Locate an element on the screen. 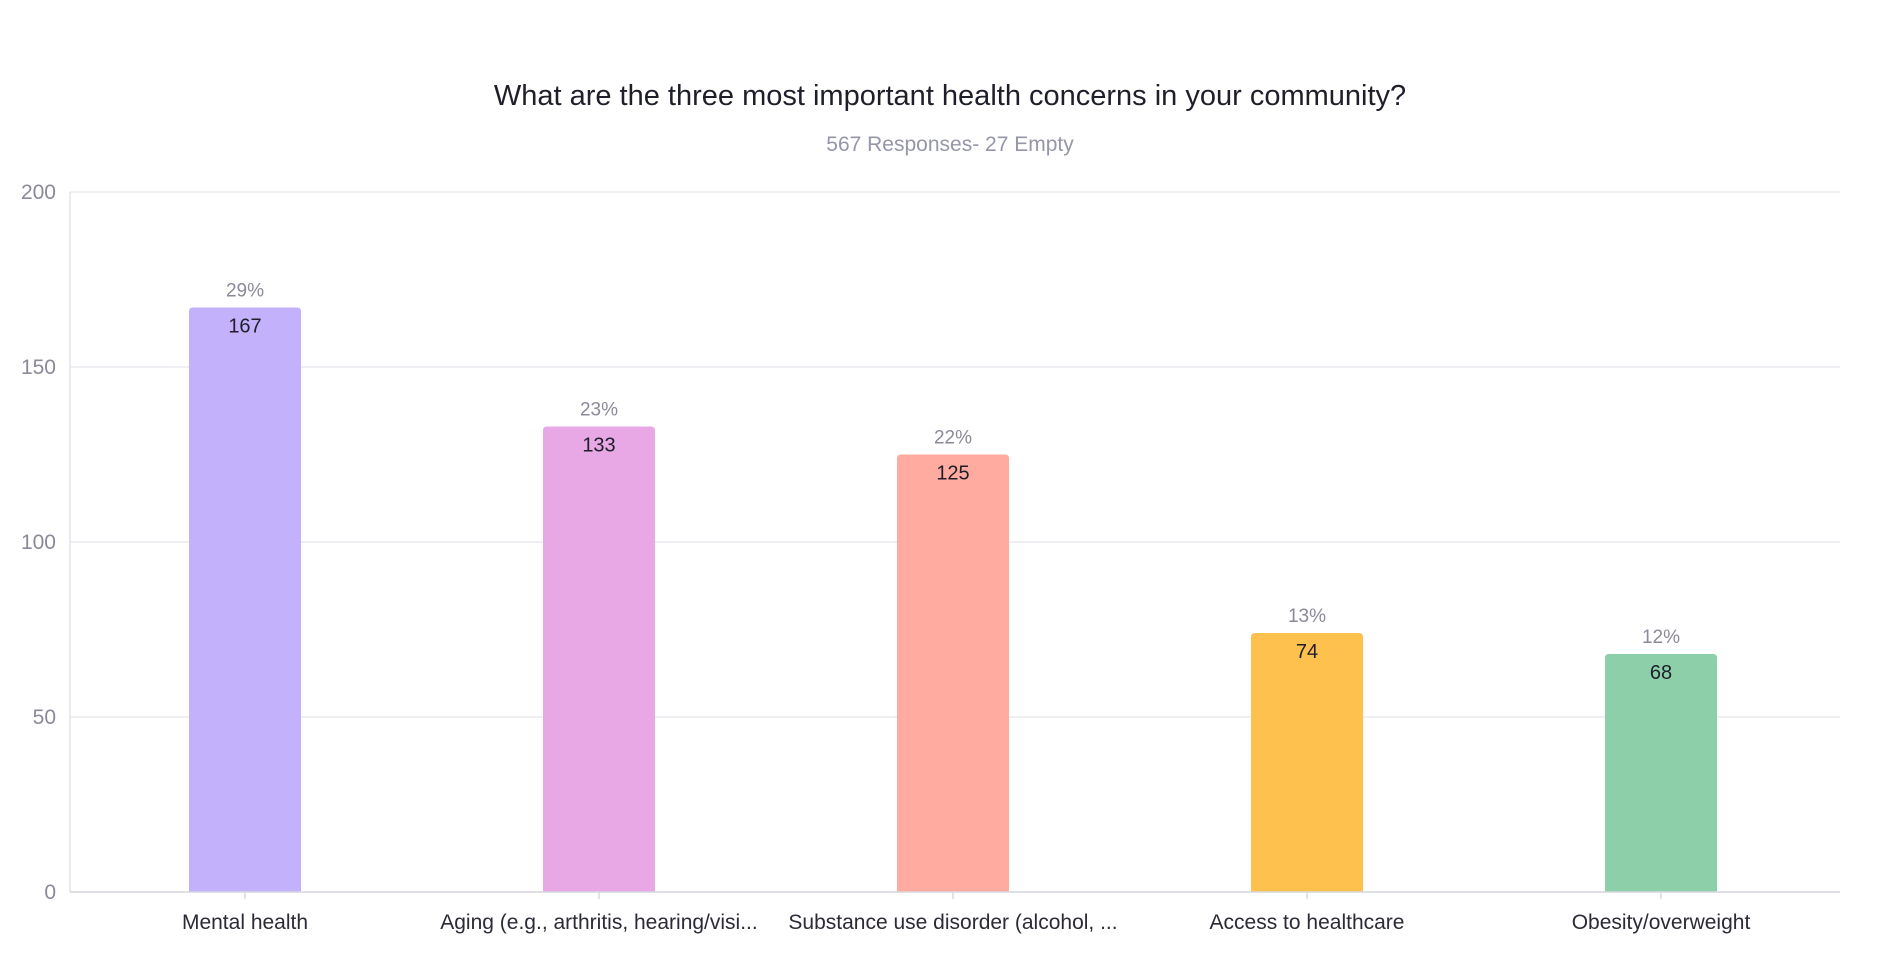 This screenshot has height=963, width=1879. value-label: 167 is located at coordinates (244, 327).